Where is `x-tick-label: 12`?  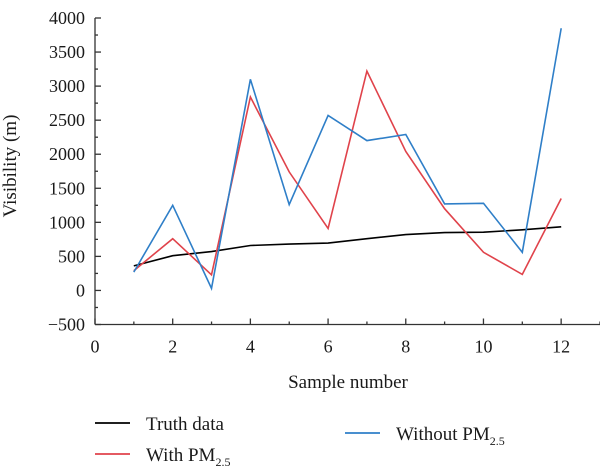
x-tick-label: 12 is located at coordinates (561, 347).